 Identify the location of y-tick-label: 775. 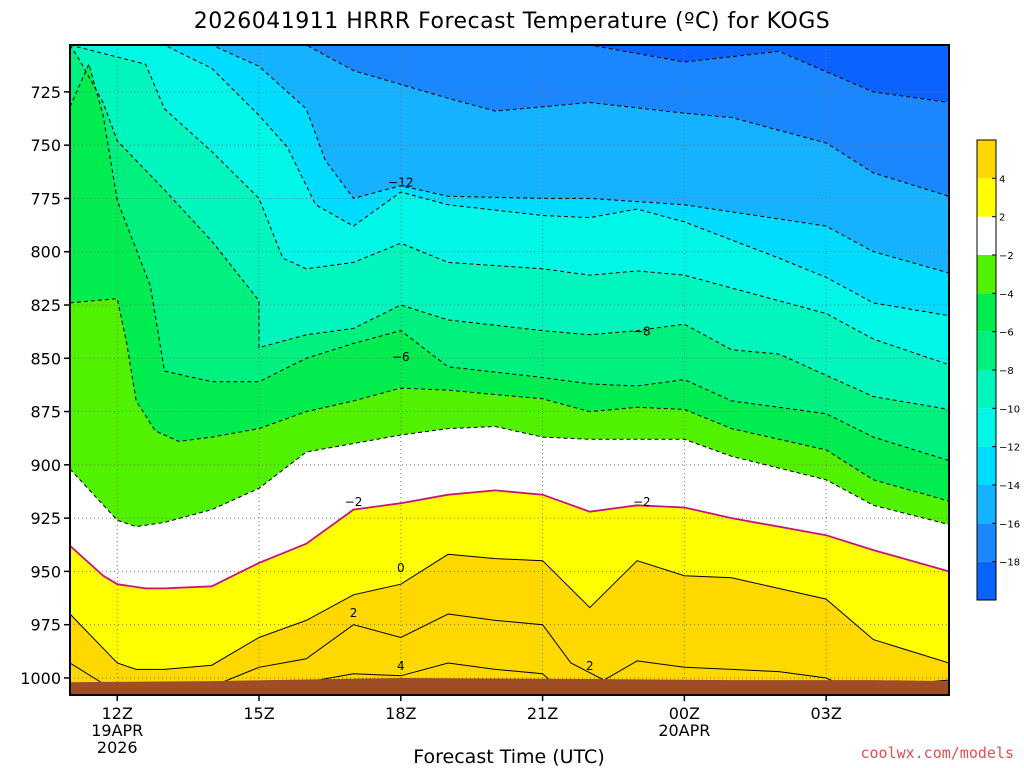
(45, 198).